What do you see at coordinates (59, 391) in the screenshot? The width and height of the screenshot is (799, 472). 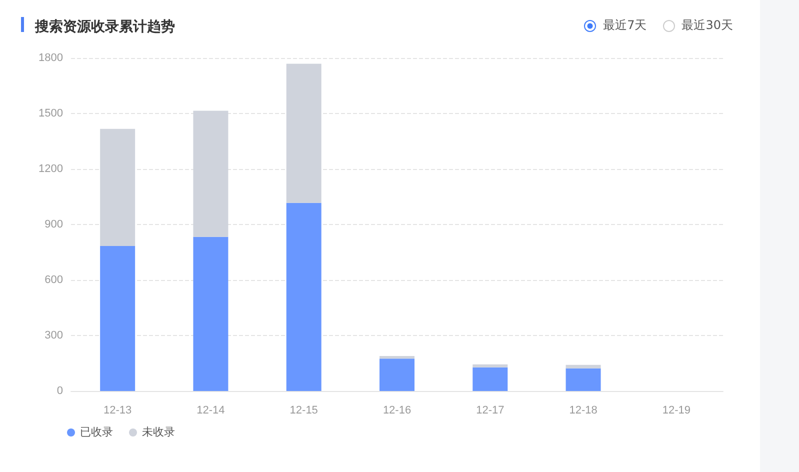 I see `y-tick-label: 0` at bounding box center [59, 391].